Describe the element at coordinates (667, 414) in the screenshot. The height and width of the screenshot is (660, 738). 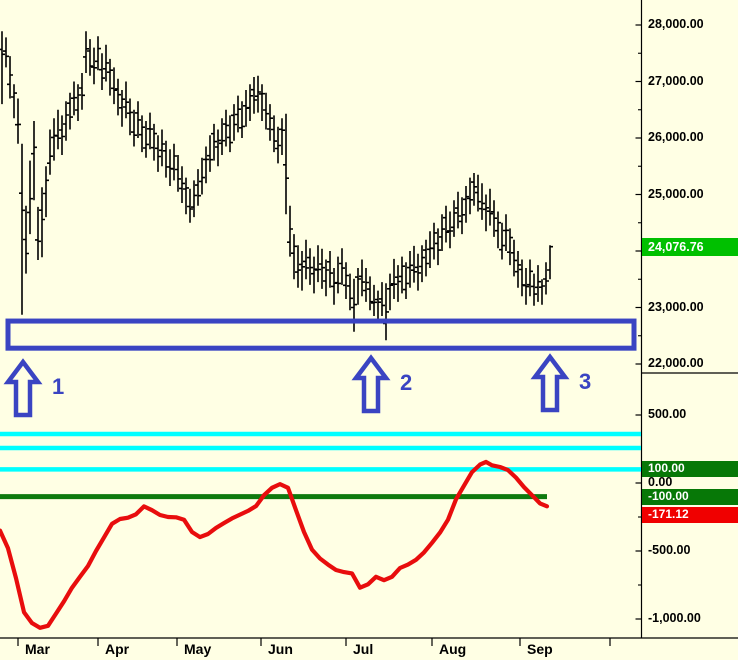
I see `indicator-axis-label: 500.00` at that location.